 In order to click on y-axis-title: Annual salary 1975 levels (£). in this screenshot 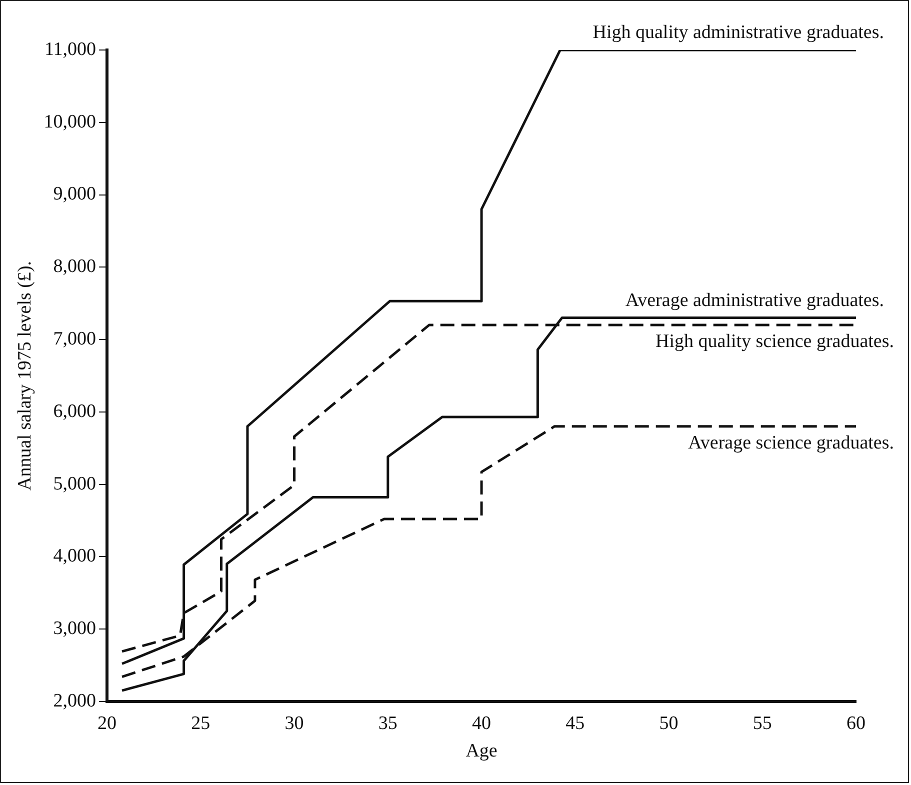, I will do `click(25, 375)`.